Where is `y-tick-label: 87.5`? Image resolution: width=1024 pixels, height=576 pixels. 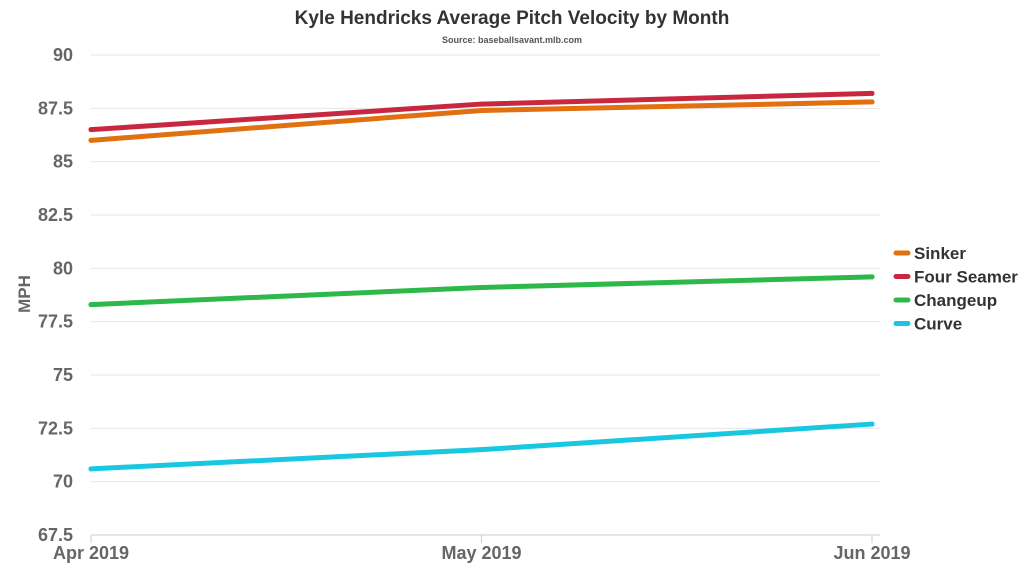 y-tick-label: 87.5 is located at coordinates (55, 108).